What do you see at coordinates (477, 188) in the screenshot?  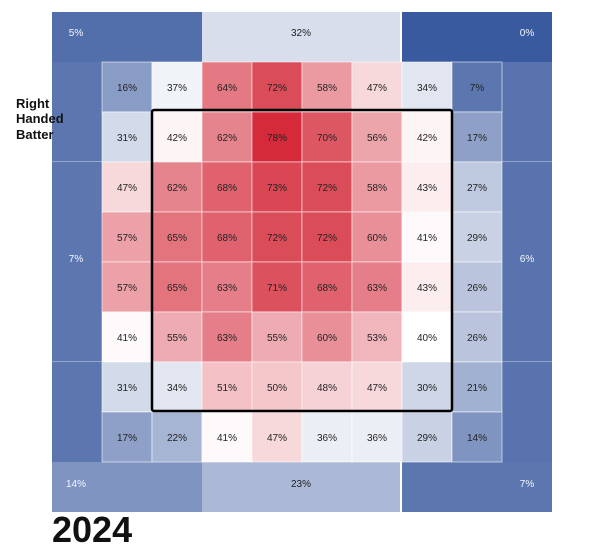 I see `cell-value-label: 27%` at bounding box center [477, 188].